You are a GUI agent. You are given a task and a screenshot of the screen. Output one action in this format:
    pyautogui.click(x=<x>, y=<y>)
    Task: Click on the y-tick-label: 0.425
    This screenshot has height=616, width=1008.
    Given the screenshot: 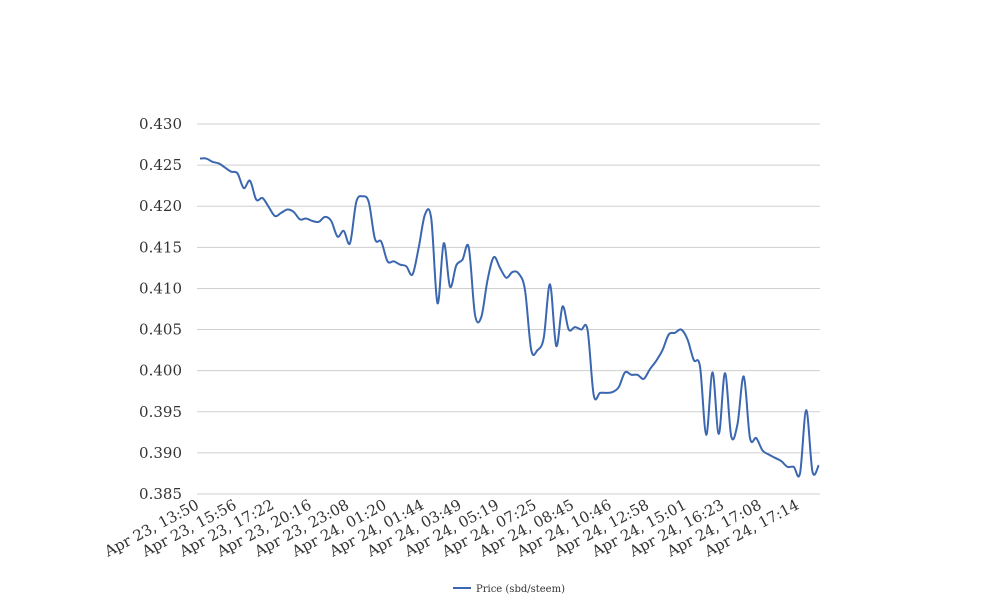 What is the action you would take?
    pyautogui.click(x=160, y=165)
    